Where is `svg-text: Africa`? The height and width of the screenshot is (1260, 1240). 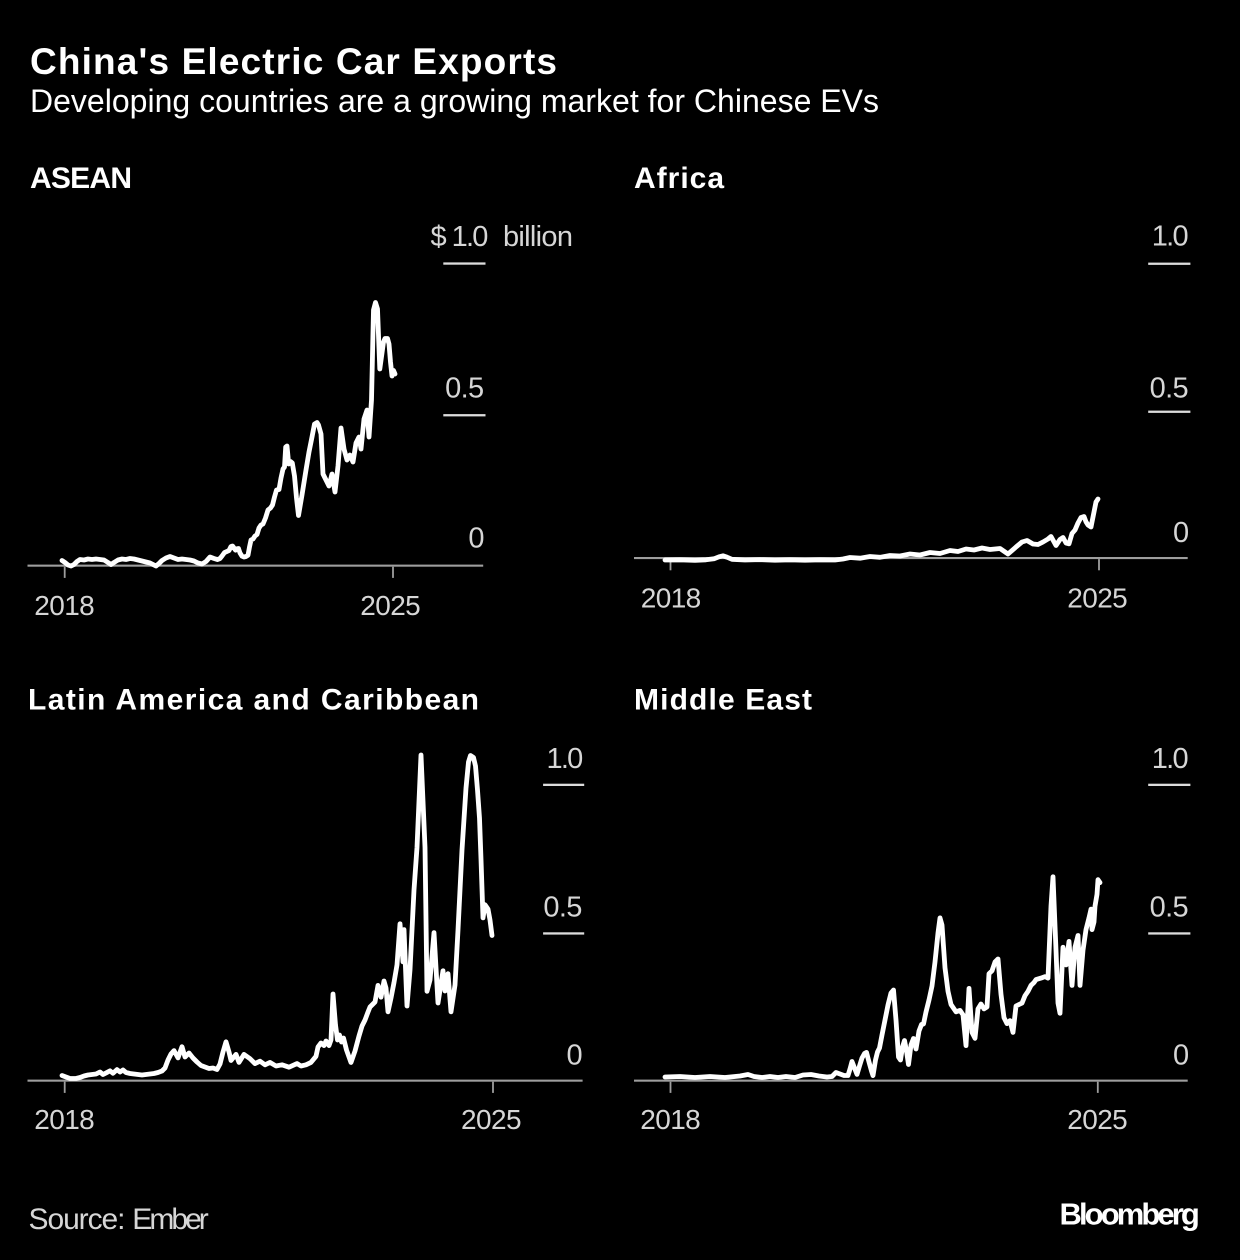
svg-text: Africa is located at coordinates (679, 178).